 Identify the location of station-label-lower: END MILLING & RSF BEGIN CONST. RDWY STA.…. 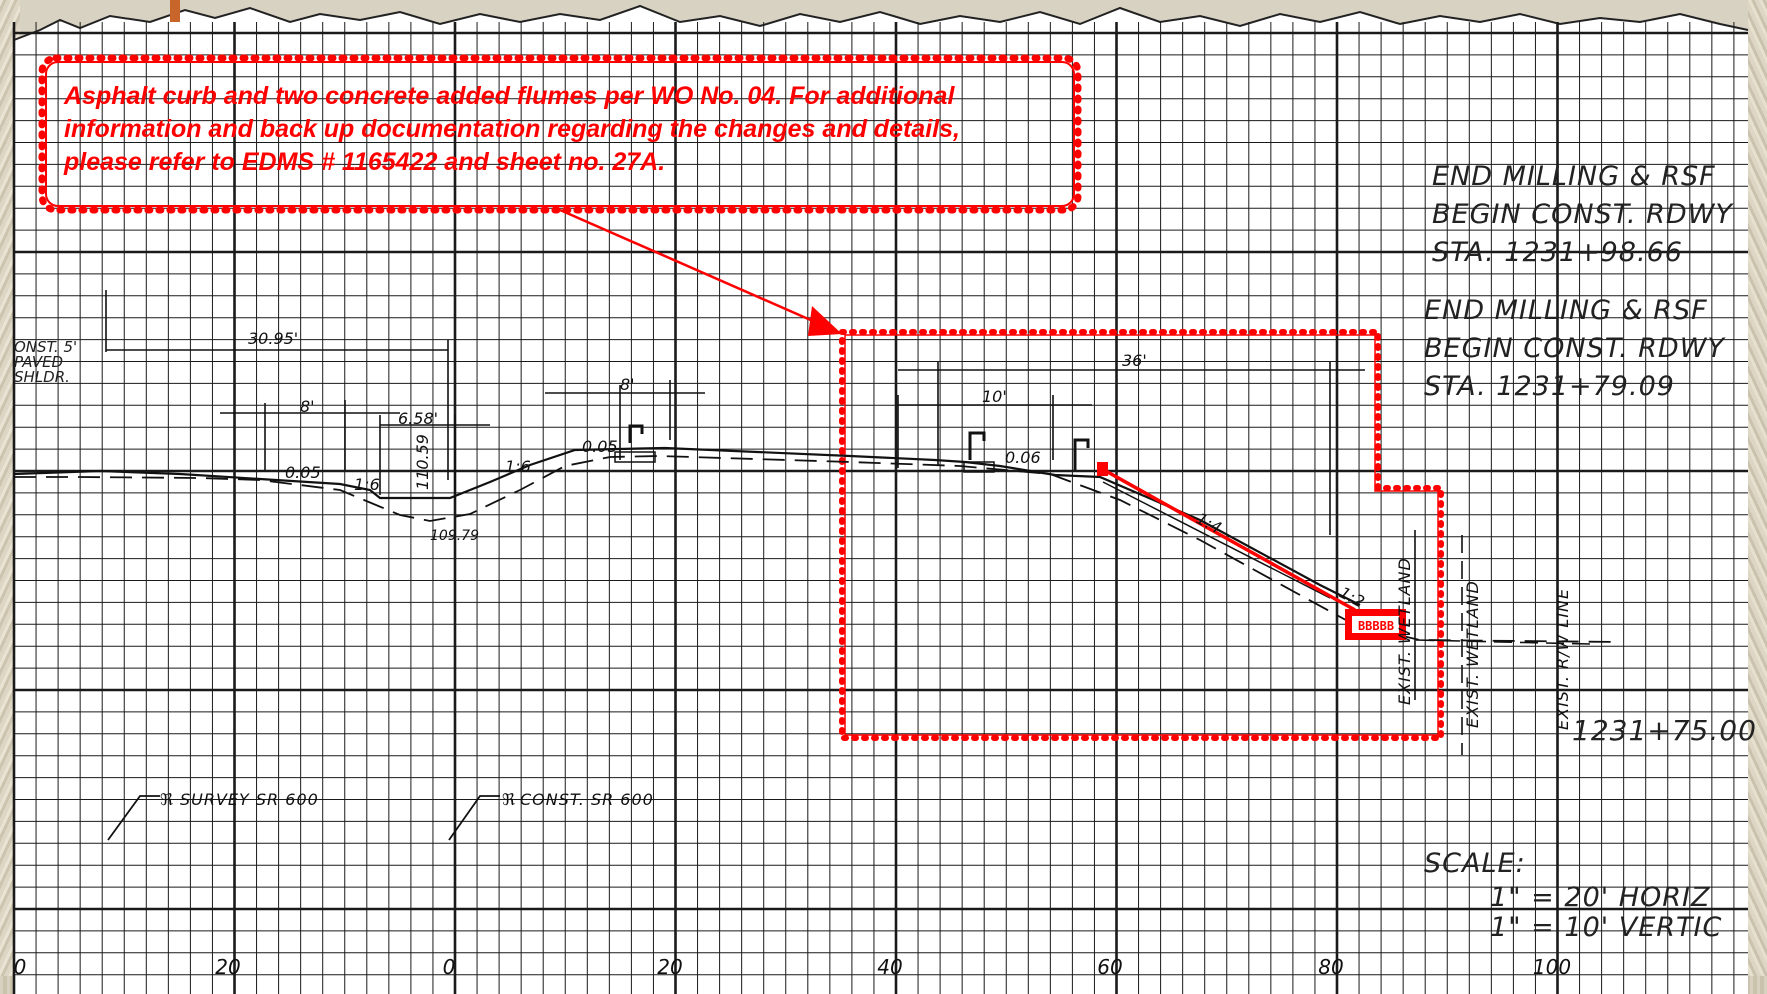
(1574, 348).